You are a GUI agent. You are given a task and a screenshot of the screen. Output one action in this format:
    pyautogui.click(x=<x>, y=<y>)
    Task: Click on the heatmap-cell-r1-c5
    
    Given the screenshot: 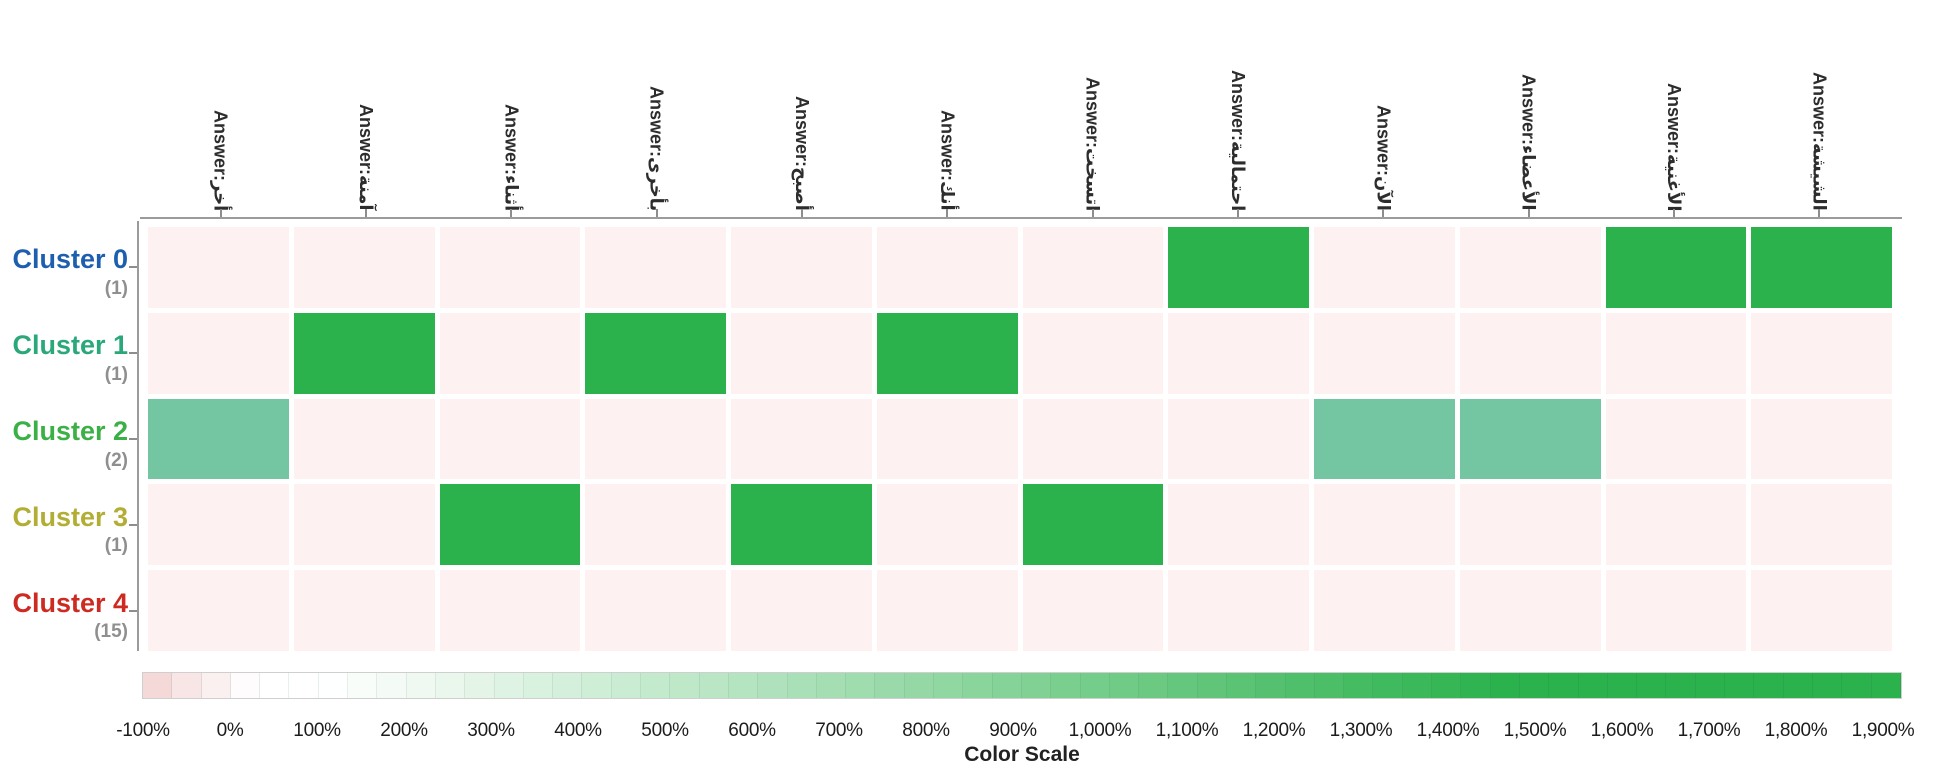 What is the action you would take?
    pyautogui.click(x=947, y=353)
    